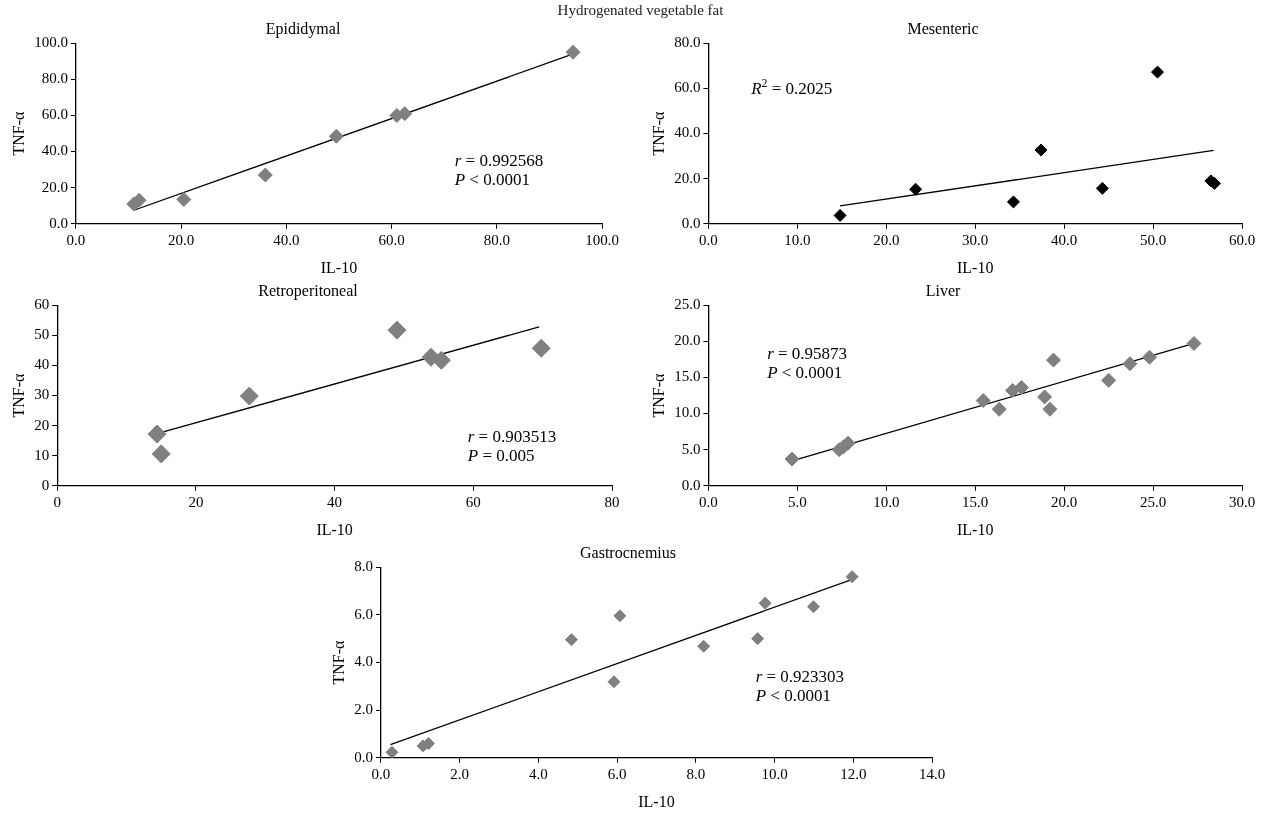 Image resolution: width=1281 pixels, height=815 pixels. I want to click on x-tick-label: 100.0, so click(602, 239).